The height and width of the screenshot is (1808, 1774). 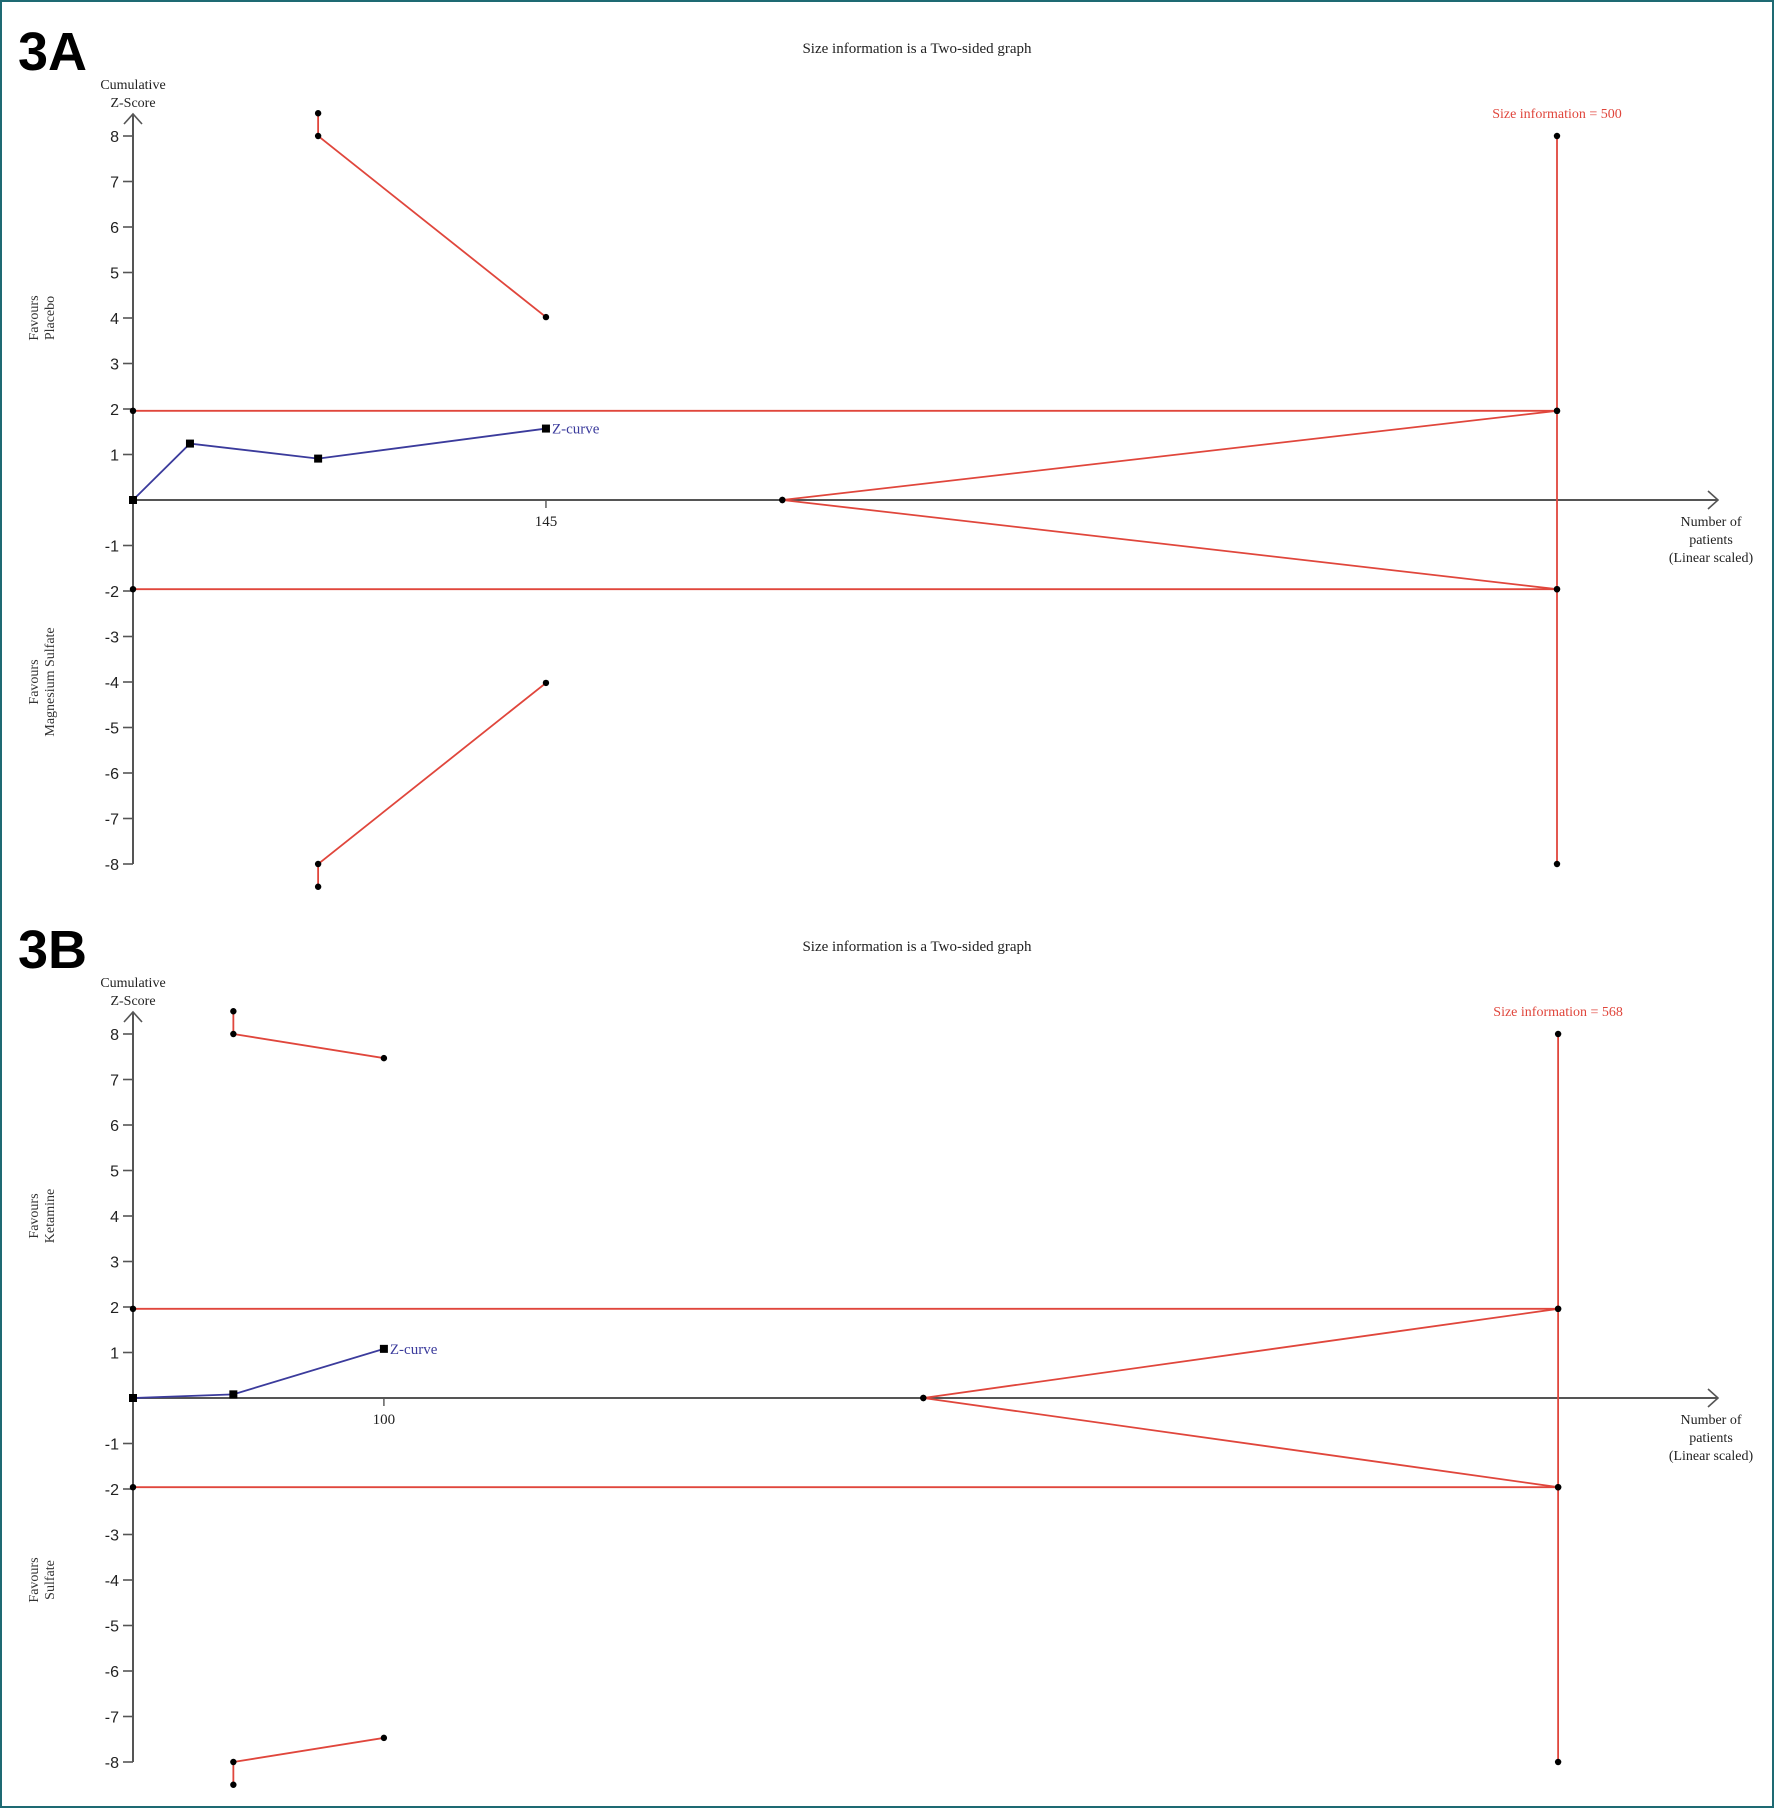 I want to click on favours-top-label: Ketamine, so click(x=50, y=1216).